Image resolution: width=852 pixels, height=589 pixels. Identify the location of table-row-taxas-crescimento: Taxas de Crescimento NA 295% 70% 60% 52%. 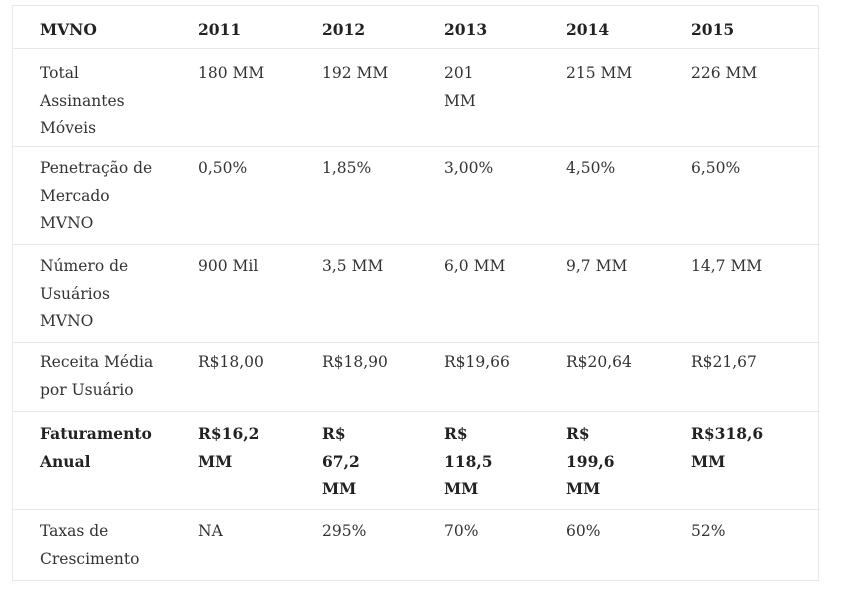
(416, 545).